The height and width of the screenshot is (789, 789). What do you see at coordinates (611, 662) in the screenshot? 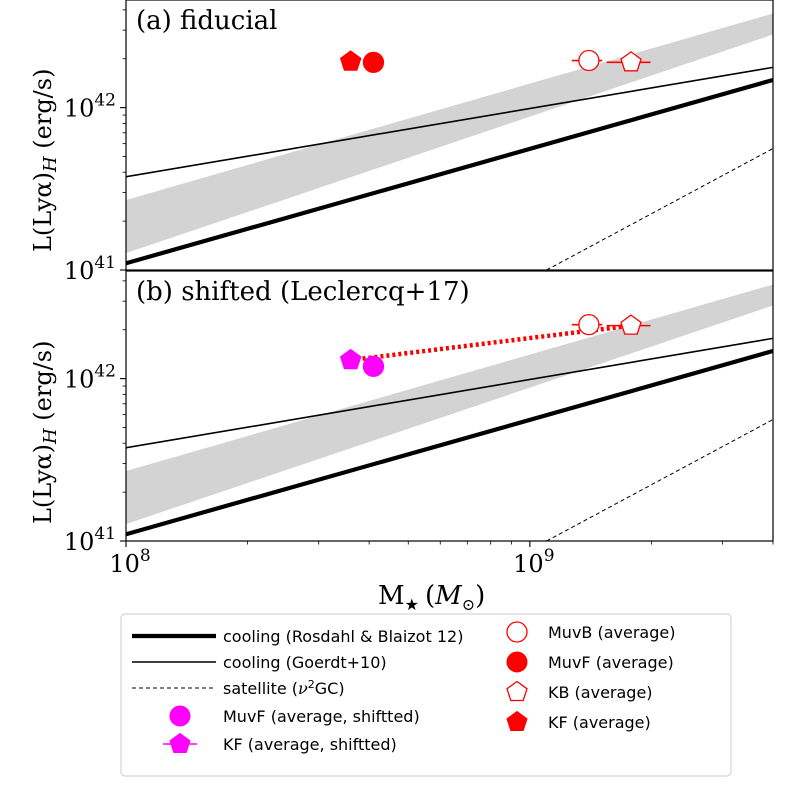
I see `legend-entry-6-label: MuvF (average)` at bounding box center [611, 662].